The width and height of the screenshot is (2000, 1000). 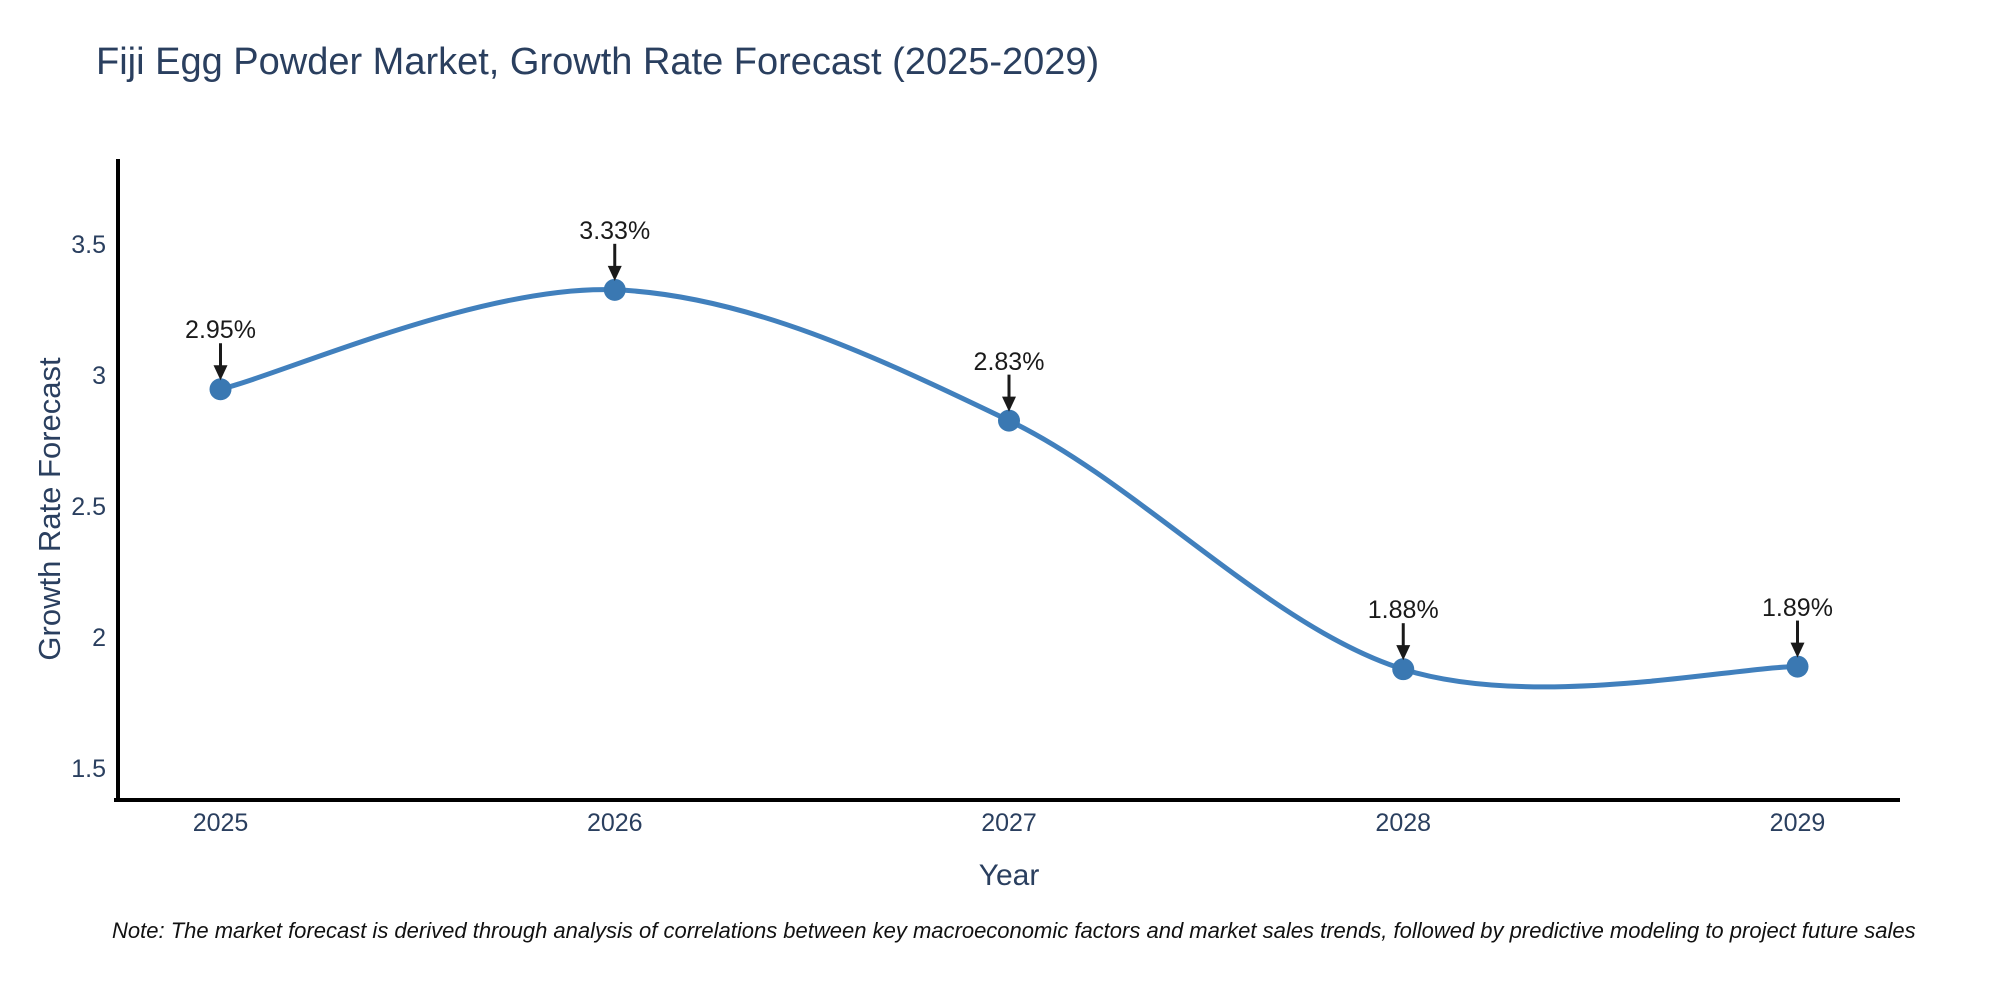 What do you see at coordinates (1009, 361) in the screenshot?
I see `data-point-value-label: 2.83%` at bounding box center [1009, 361].